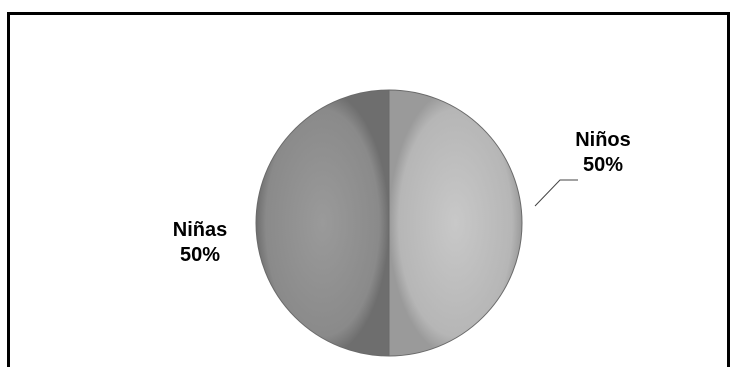  Describe the element at coordinates (200, 230) in the screenshot. I see `slice-label-name: Niñas` at that location.